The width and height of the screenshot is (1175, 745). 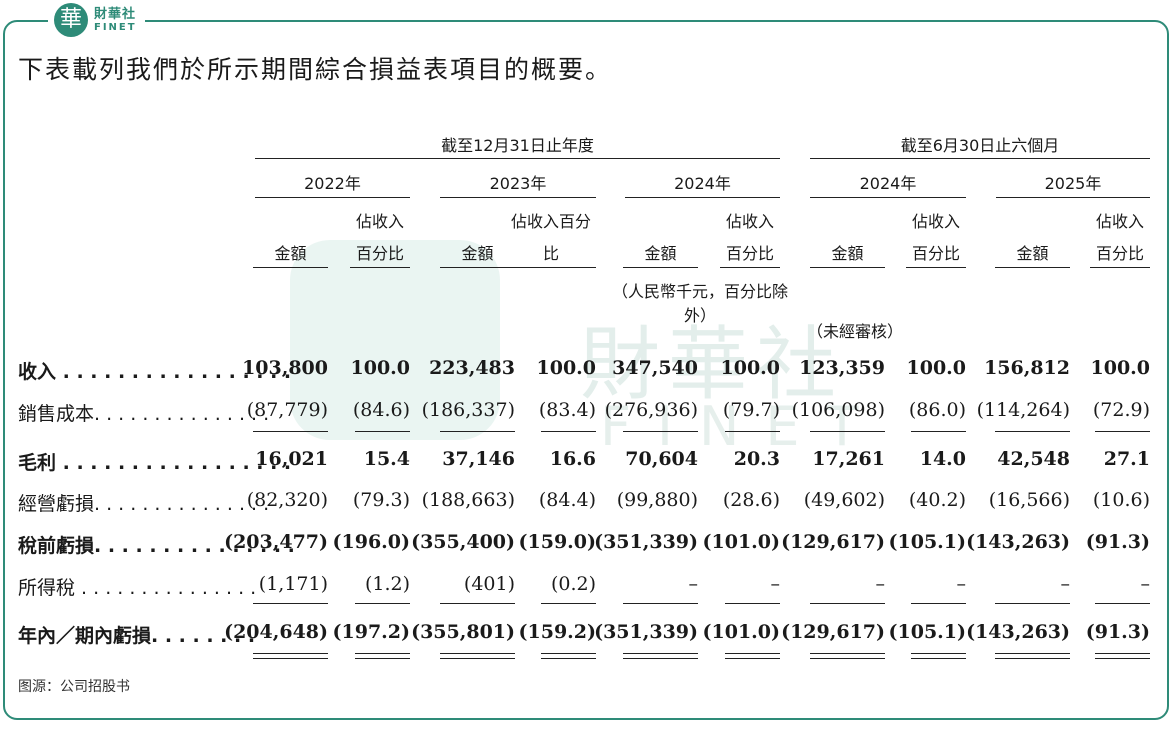 I want to click on row-label: 銷售成本. . . . . . . . . . . . . . ., so click(x=144, y=414).